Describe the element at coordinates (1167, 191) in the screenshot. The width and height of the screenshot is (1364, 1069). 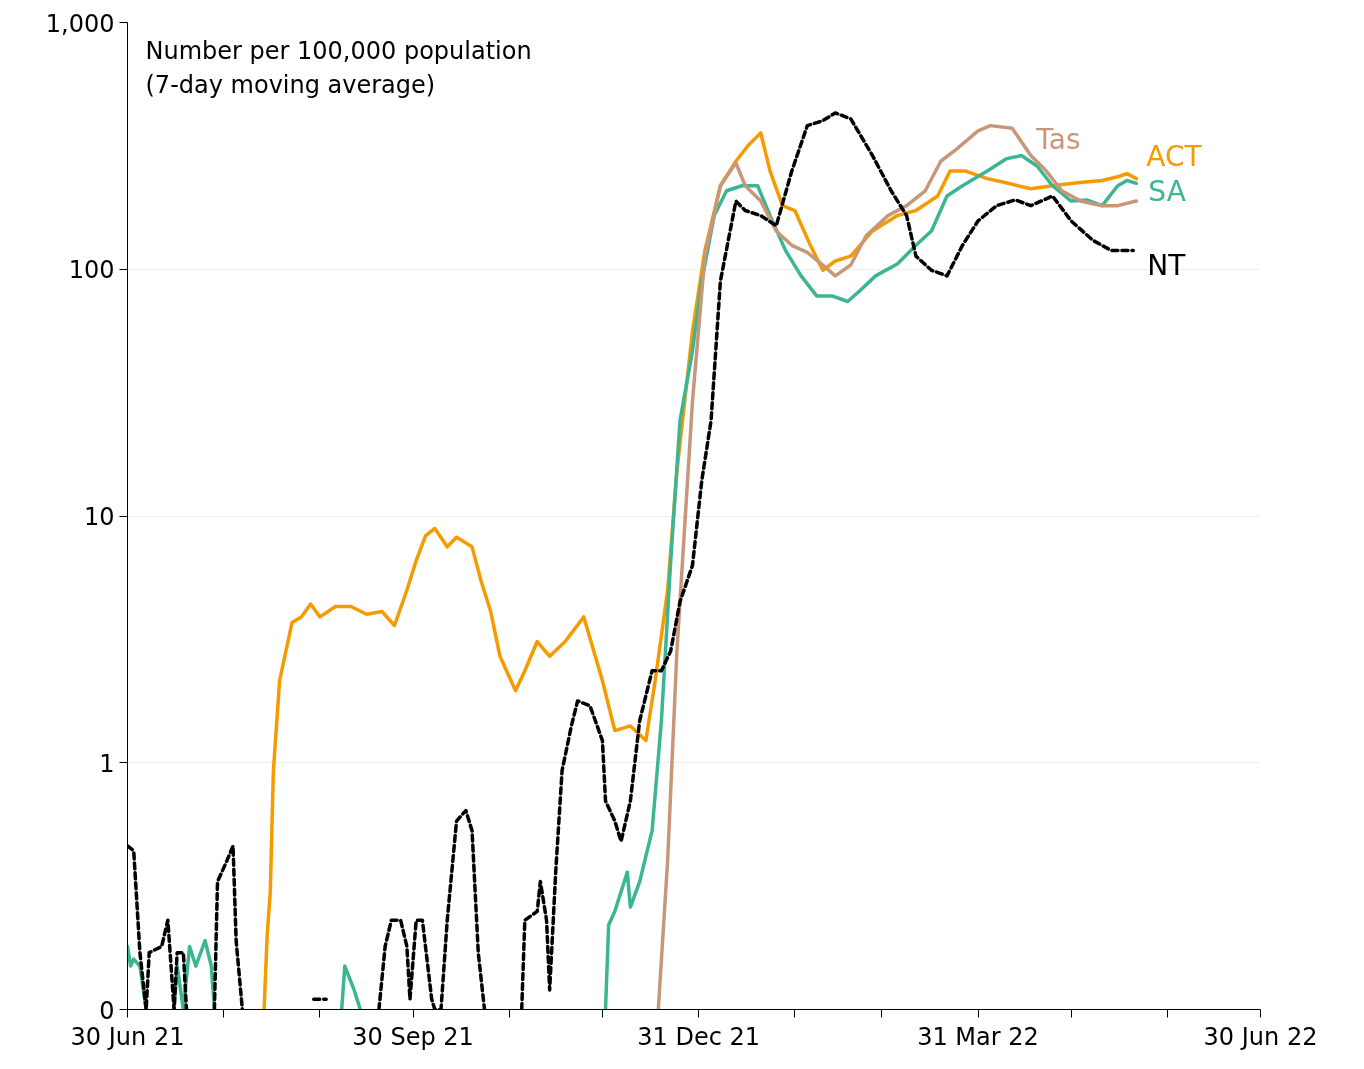
I see `series-label: SA` at that location.